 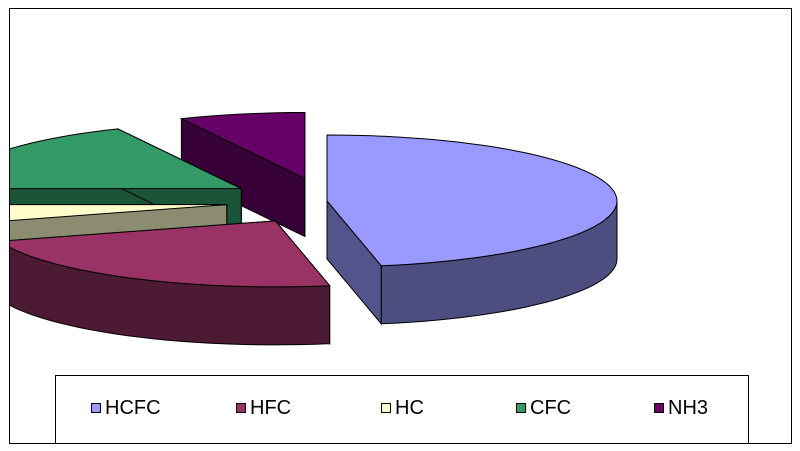 I want to click on chart-legend: HCFC HFC HC CFC NH3, so click(x=402, y=409).